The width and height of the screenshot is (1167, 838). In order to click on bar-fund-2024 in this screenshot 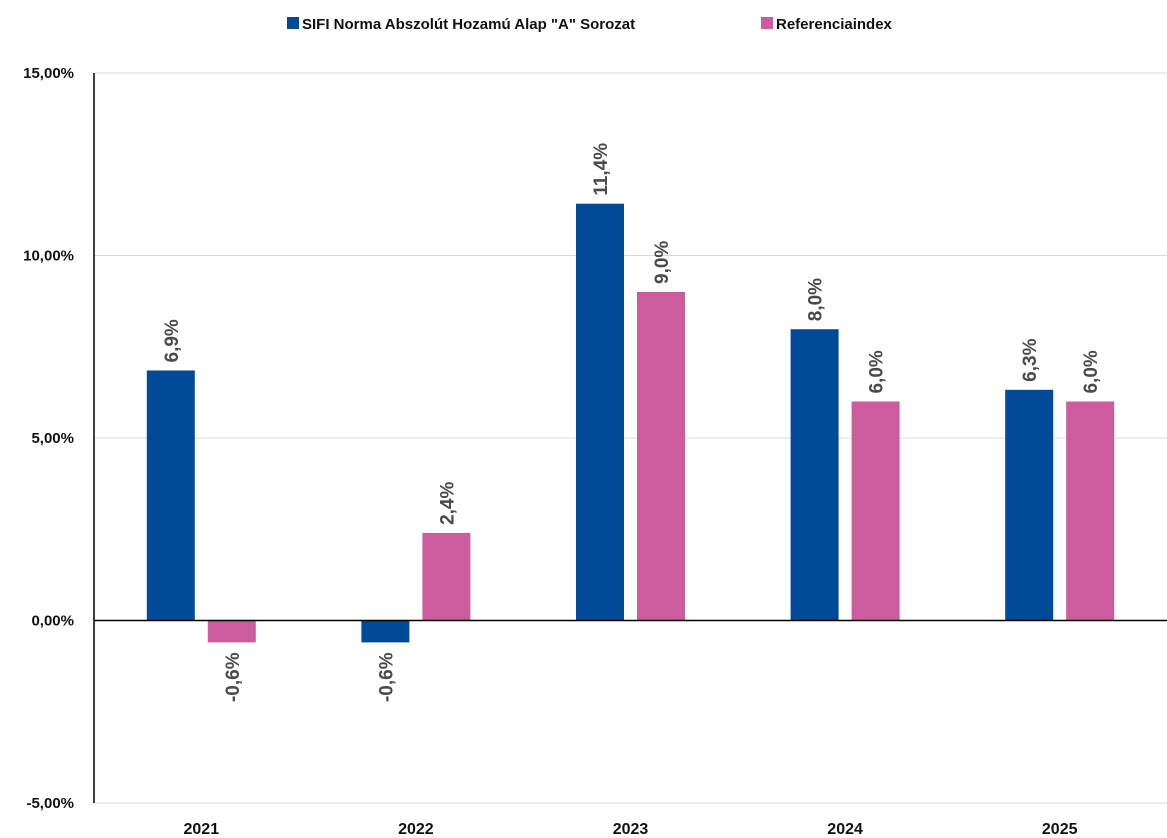, I will do `click(814, 475)`.